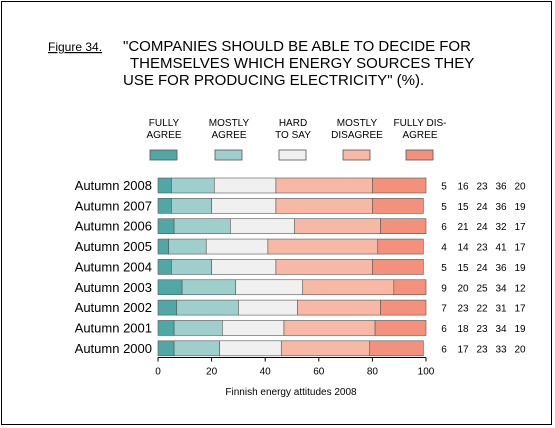  What do you see at coordinates (463, 227) in the screenshot?
I see `value-label-3-2: 21` at bounding box center [463, 227].